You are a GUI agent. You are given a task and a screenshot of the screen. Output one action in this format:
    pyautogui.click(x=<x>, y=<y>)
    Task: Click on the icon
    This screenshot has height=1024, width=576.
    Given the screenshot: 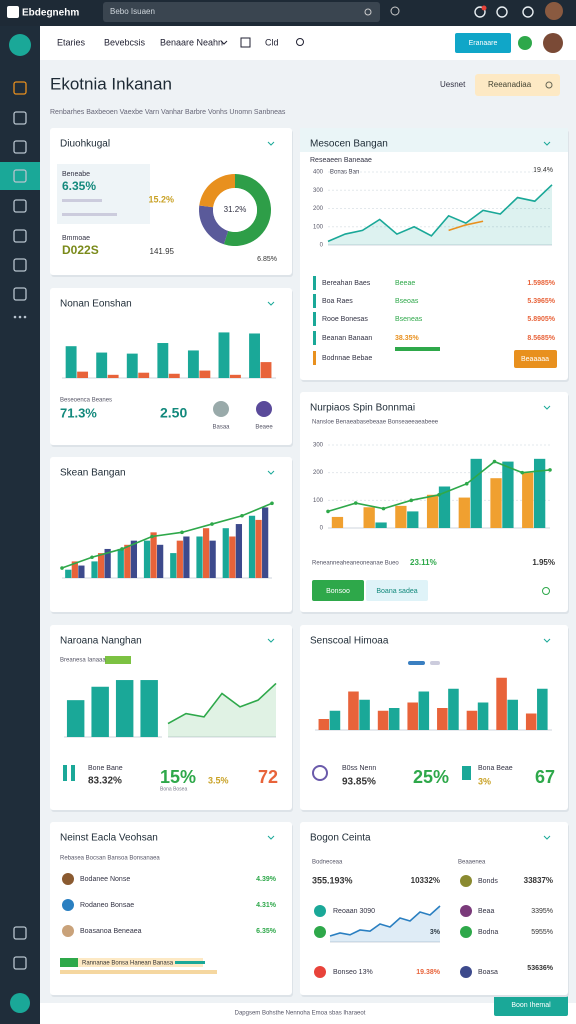 What is the action you would take?
    pyautogui.click(x=466, y=773)
    